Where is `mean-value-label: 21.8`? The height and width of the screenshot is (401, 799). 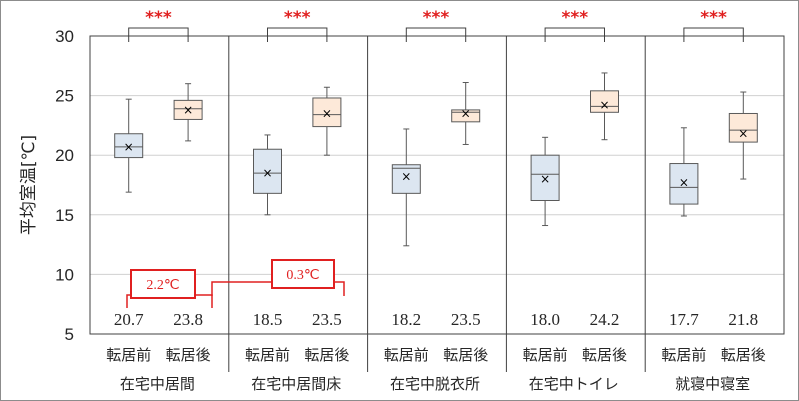 mean-value-label: 21.8 is located at coordinates (743, 319).